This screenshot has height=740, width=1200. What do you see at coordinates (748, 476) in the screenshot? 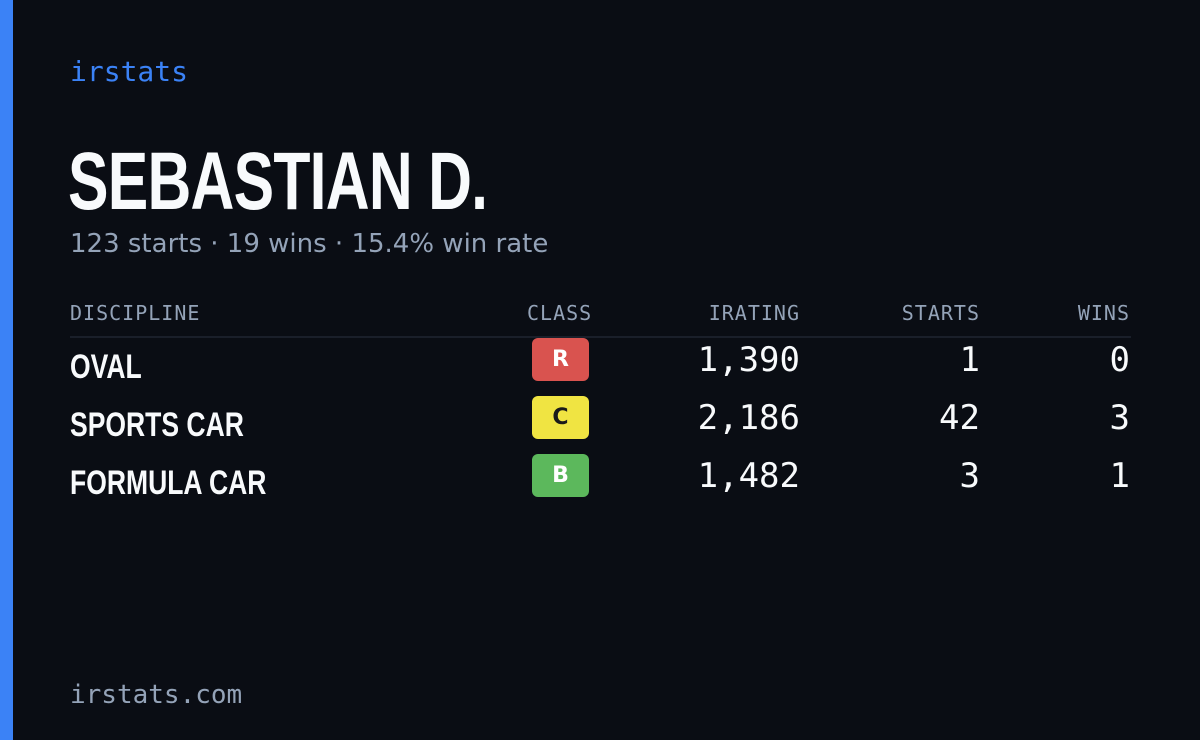
I see `irating-value: 1,482` at bounding box center [748, 476].